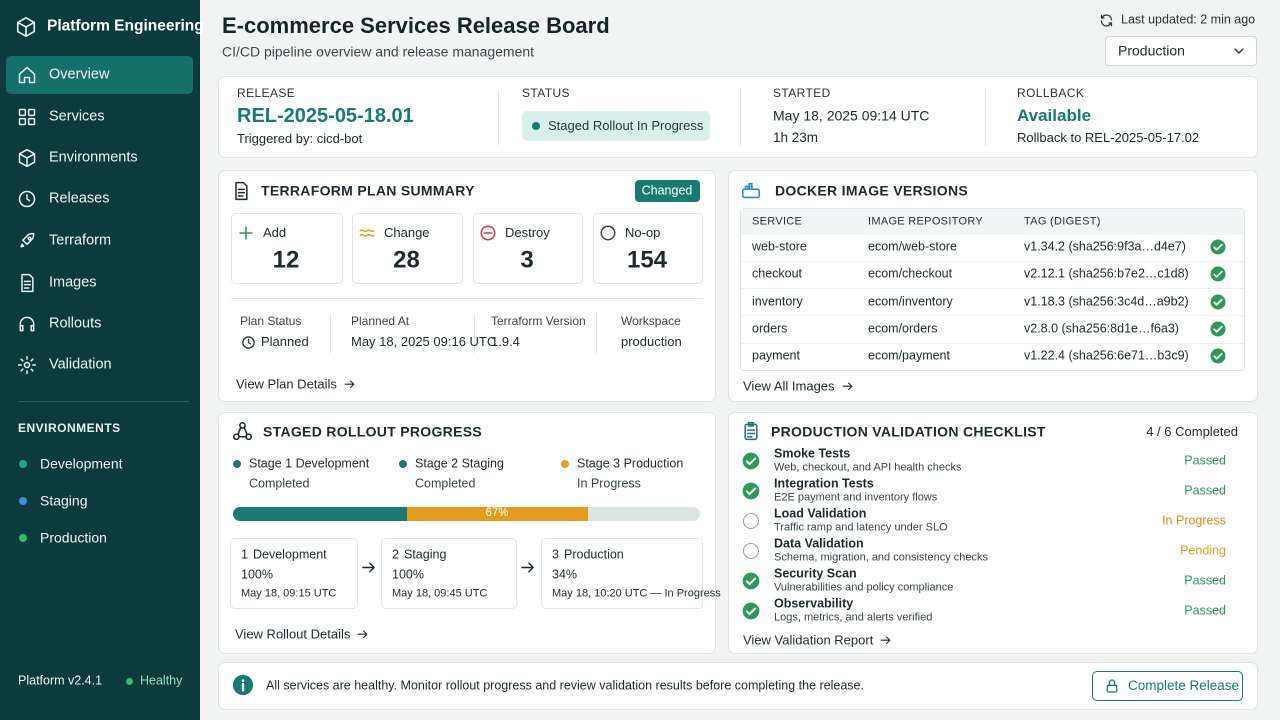  What do you see at coordinates (992, 222) in the screenshot?
I see `table-header` at bounding box center [992, 222].